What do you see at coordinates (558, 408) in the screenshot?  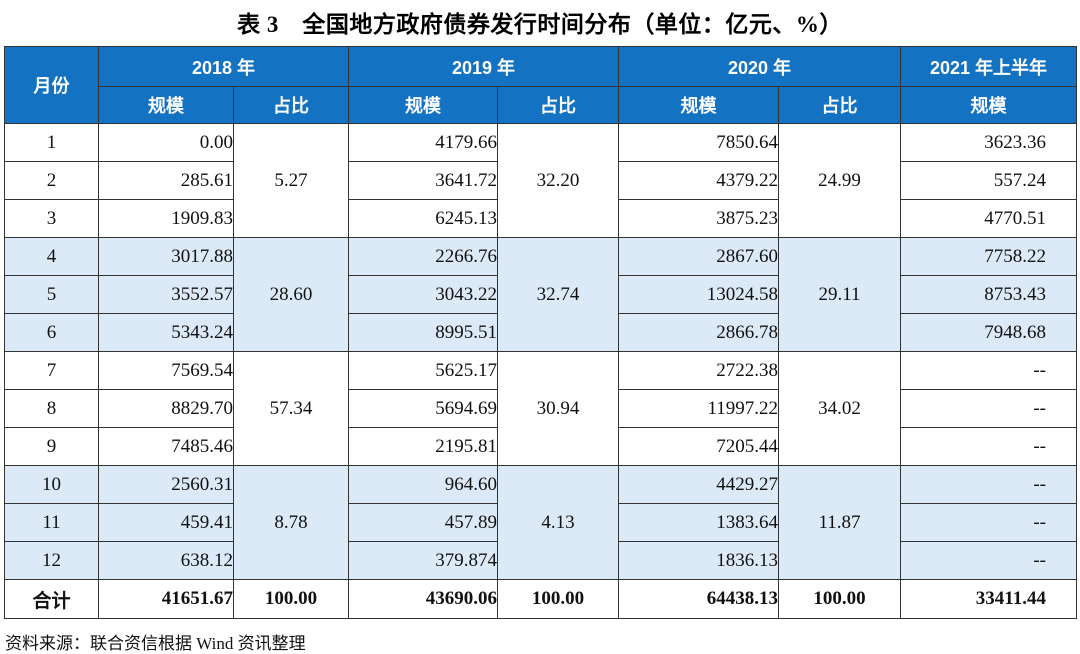 I see `share-2019-cell: 30.94` at bounding box center [558, 408].